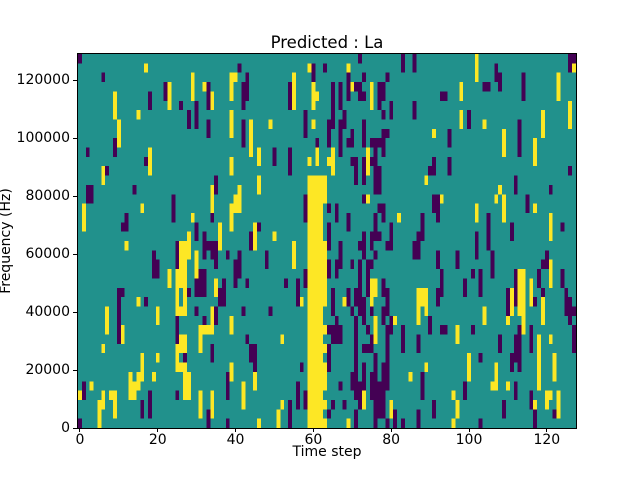 Image resolution: width=640 pixels, height=480 pixels. I want to click on y-tick-label: 40000, so click(47, 312).